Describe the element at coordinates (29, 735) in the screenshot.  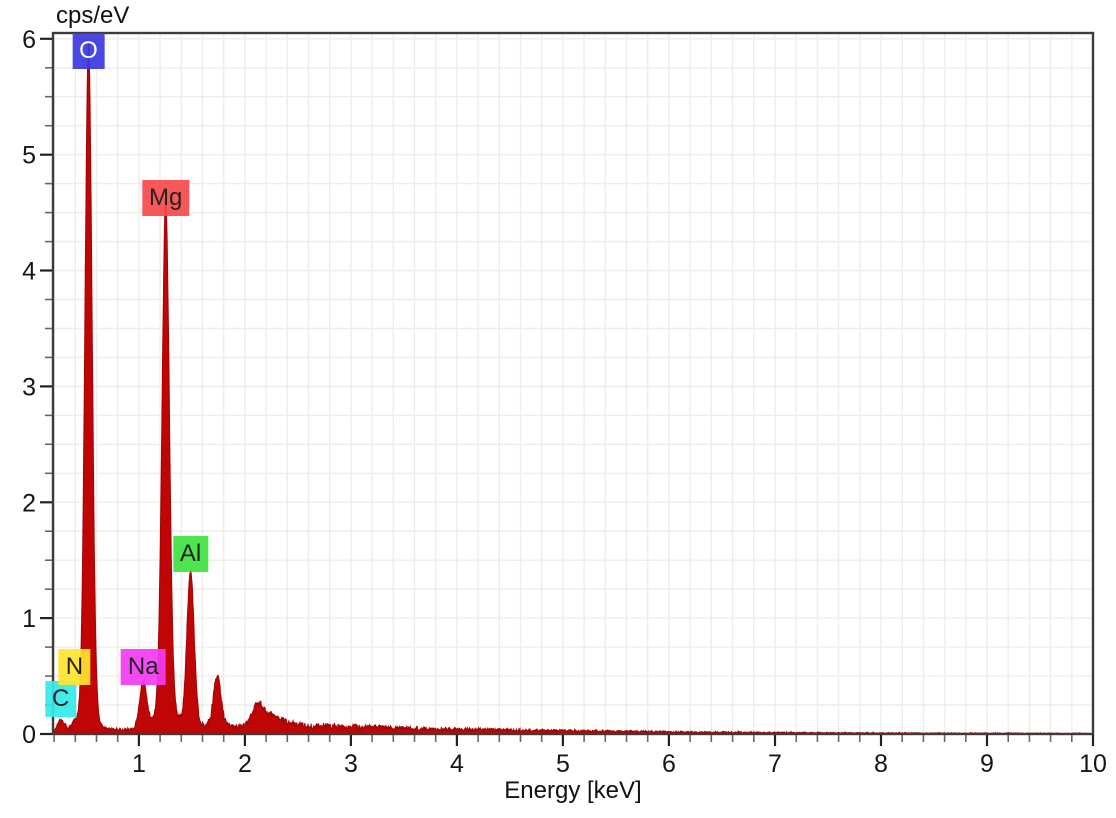
I see `y-tick-label: 0` at that location.